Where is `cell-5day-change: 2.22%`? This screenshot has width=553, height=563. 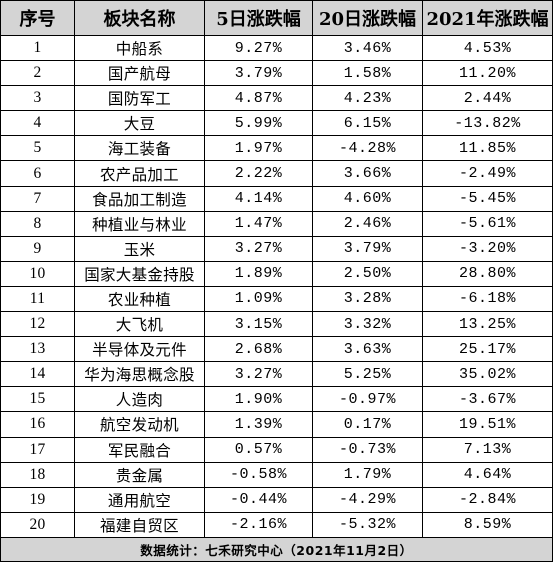 cell-5day-change: 2.22% is located at coordinates (258, 173).